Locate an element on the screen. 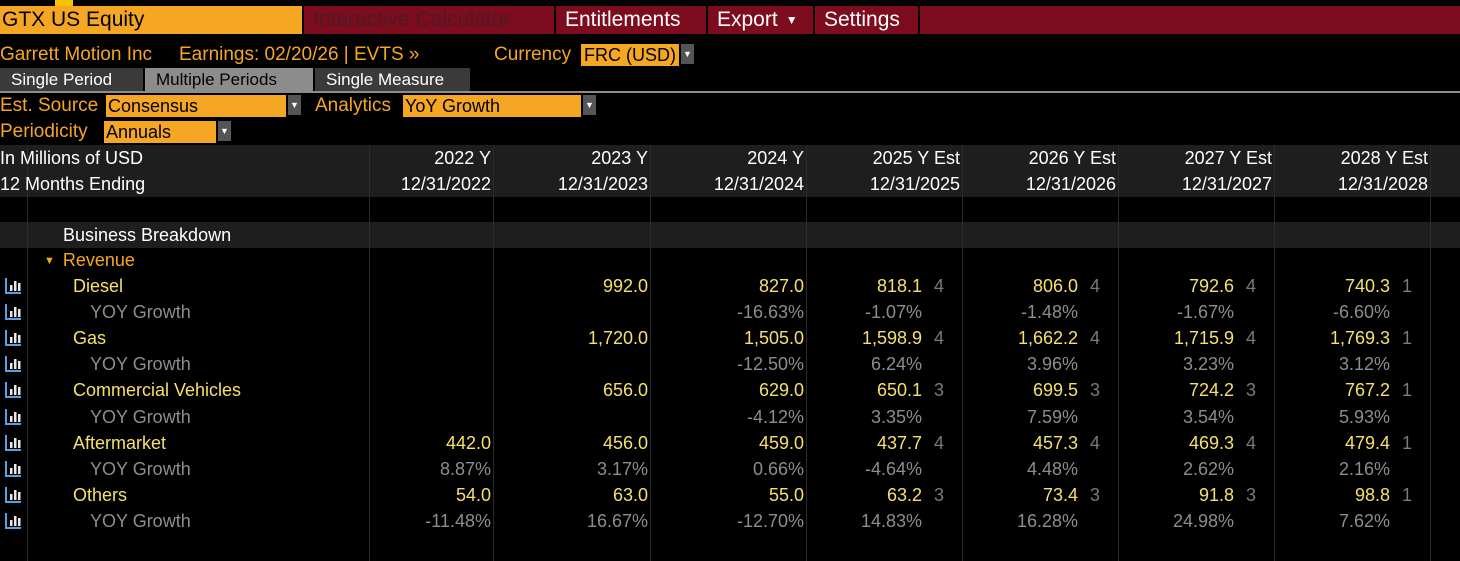 This screenshot has height=561, width=1460. value-cell: 63.2 is located at coordinates (904, 494).